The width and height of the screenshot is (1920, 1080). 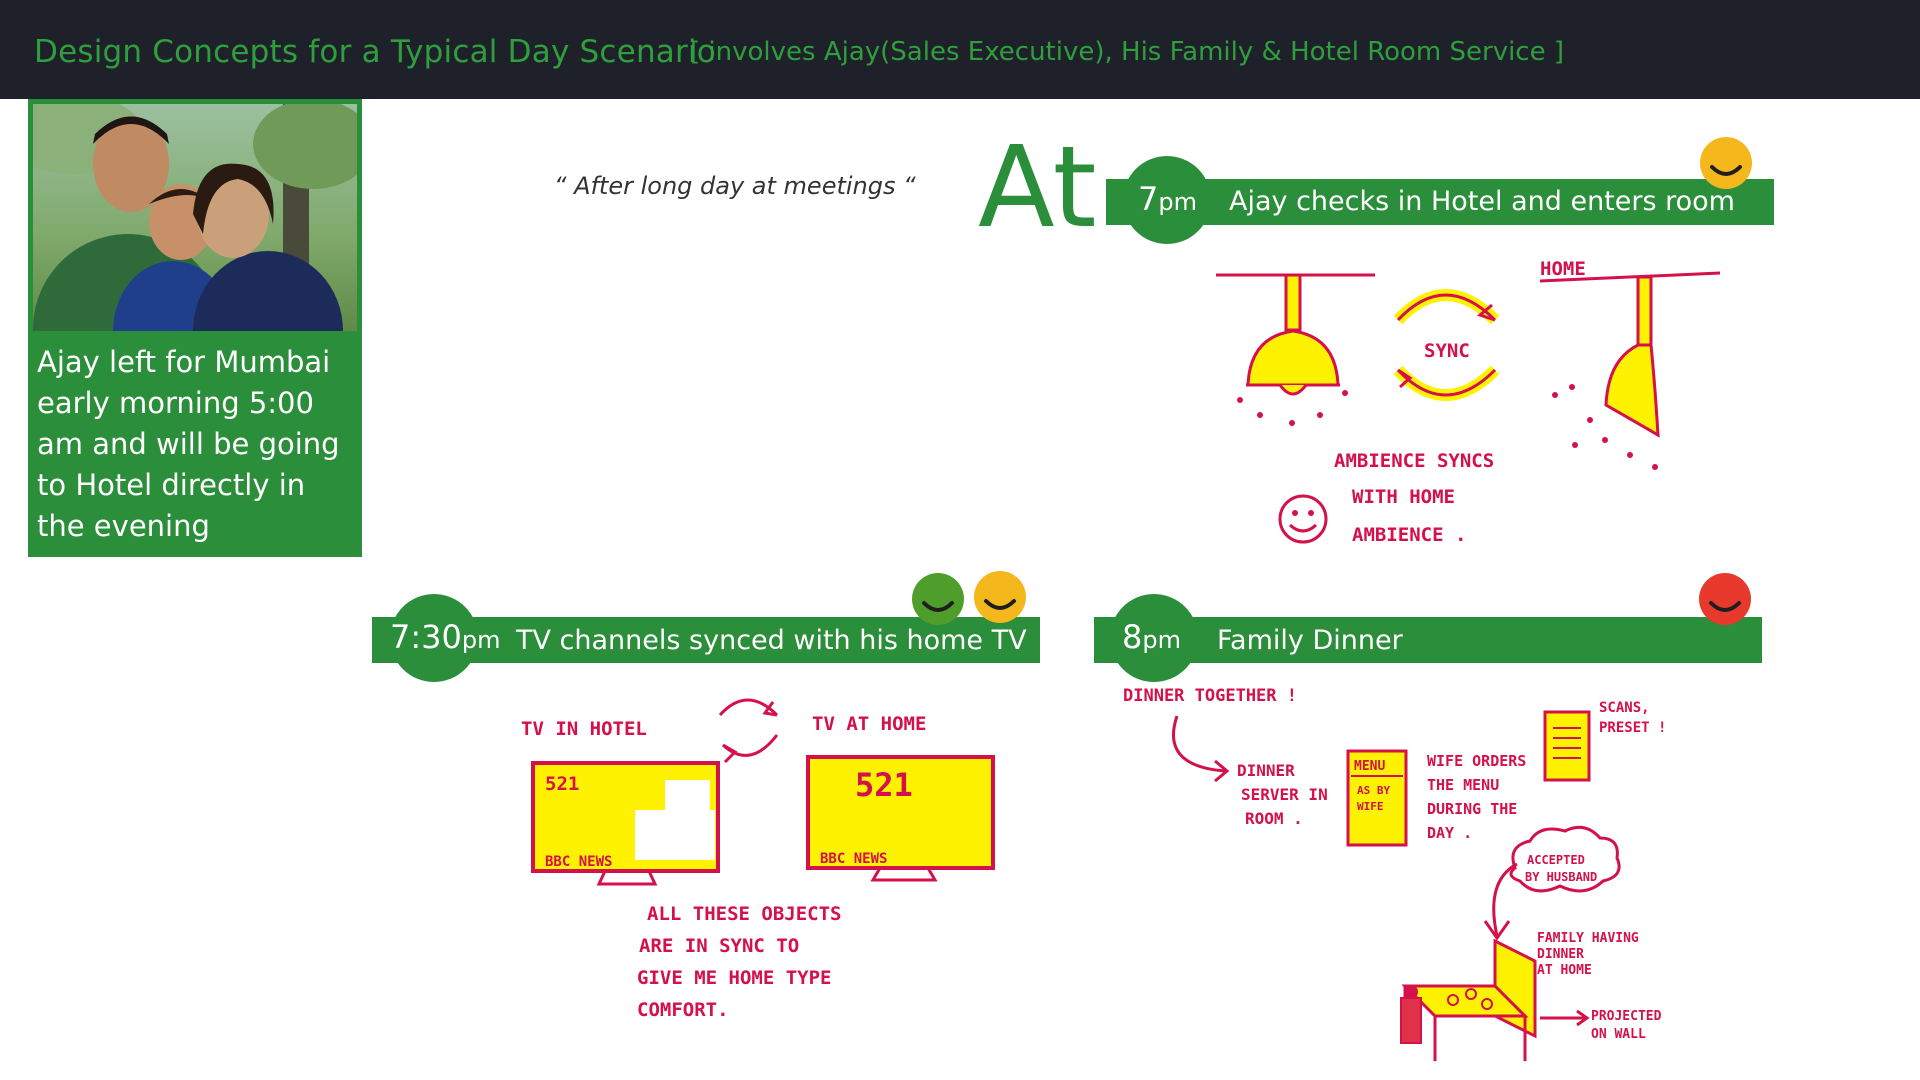 I want to click on family-line-3: AT HOME, so click(x=1564, y=970).